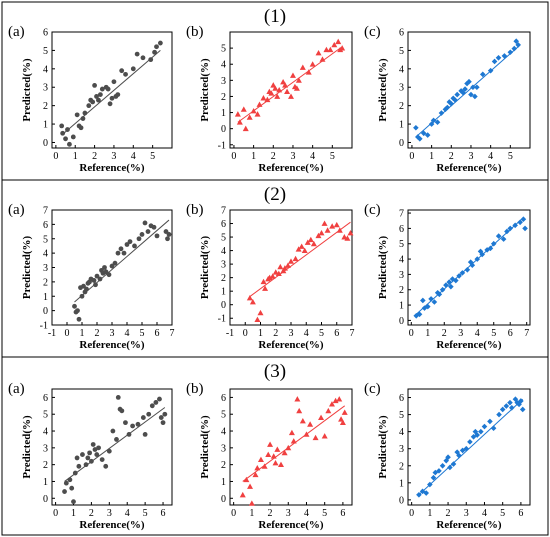 The image size is (550, 537). What do you see at coordinates (45, 311) in the screenshot?
I see `y-tick-label-2a: 0` at bounding box center [45, 311].